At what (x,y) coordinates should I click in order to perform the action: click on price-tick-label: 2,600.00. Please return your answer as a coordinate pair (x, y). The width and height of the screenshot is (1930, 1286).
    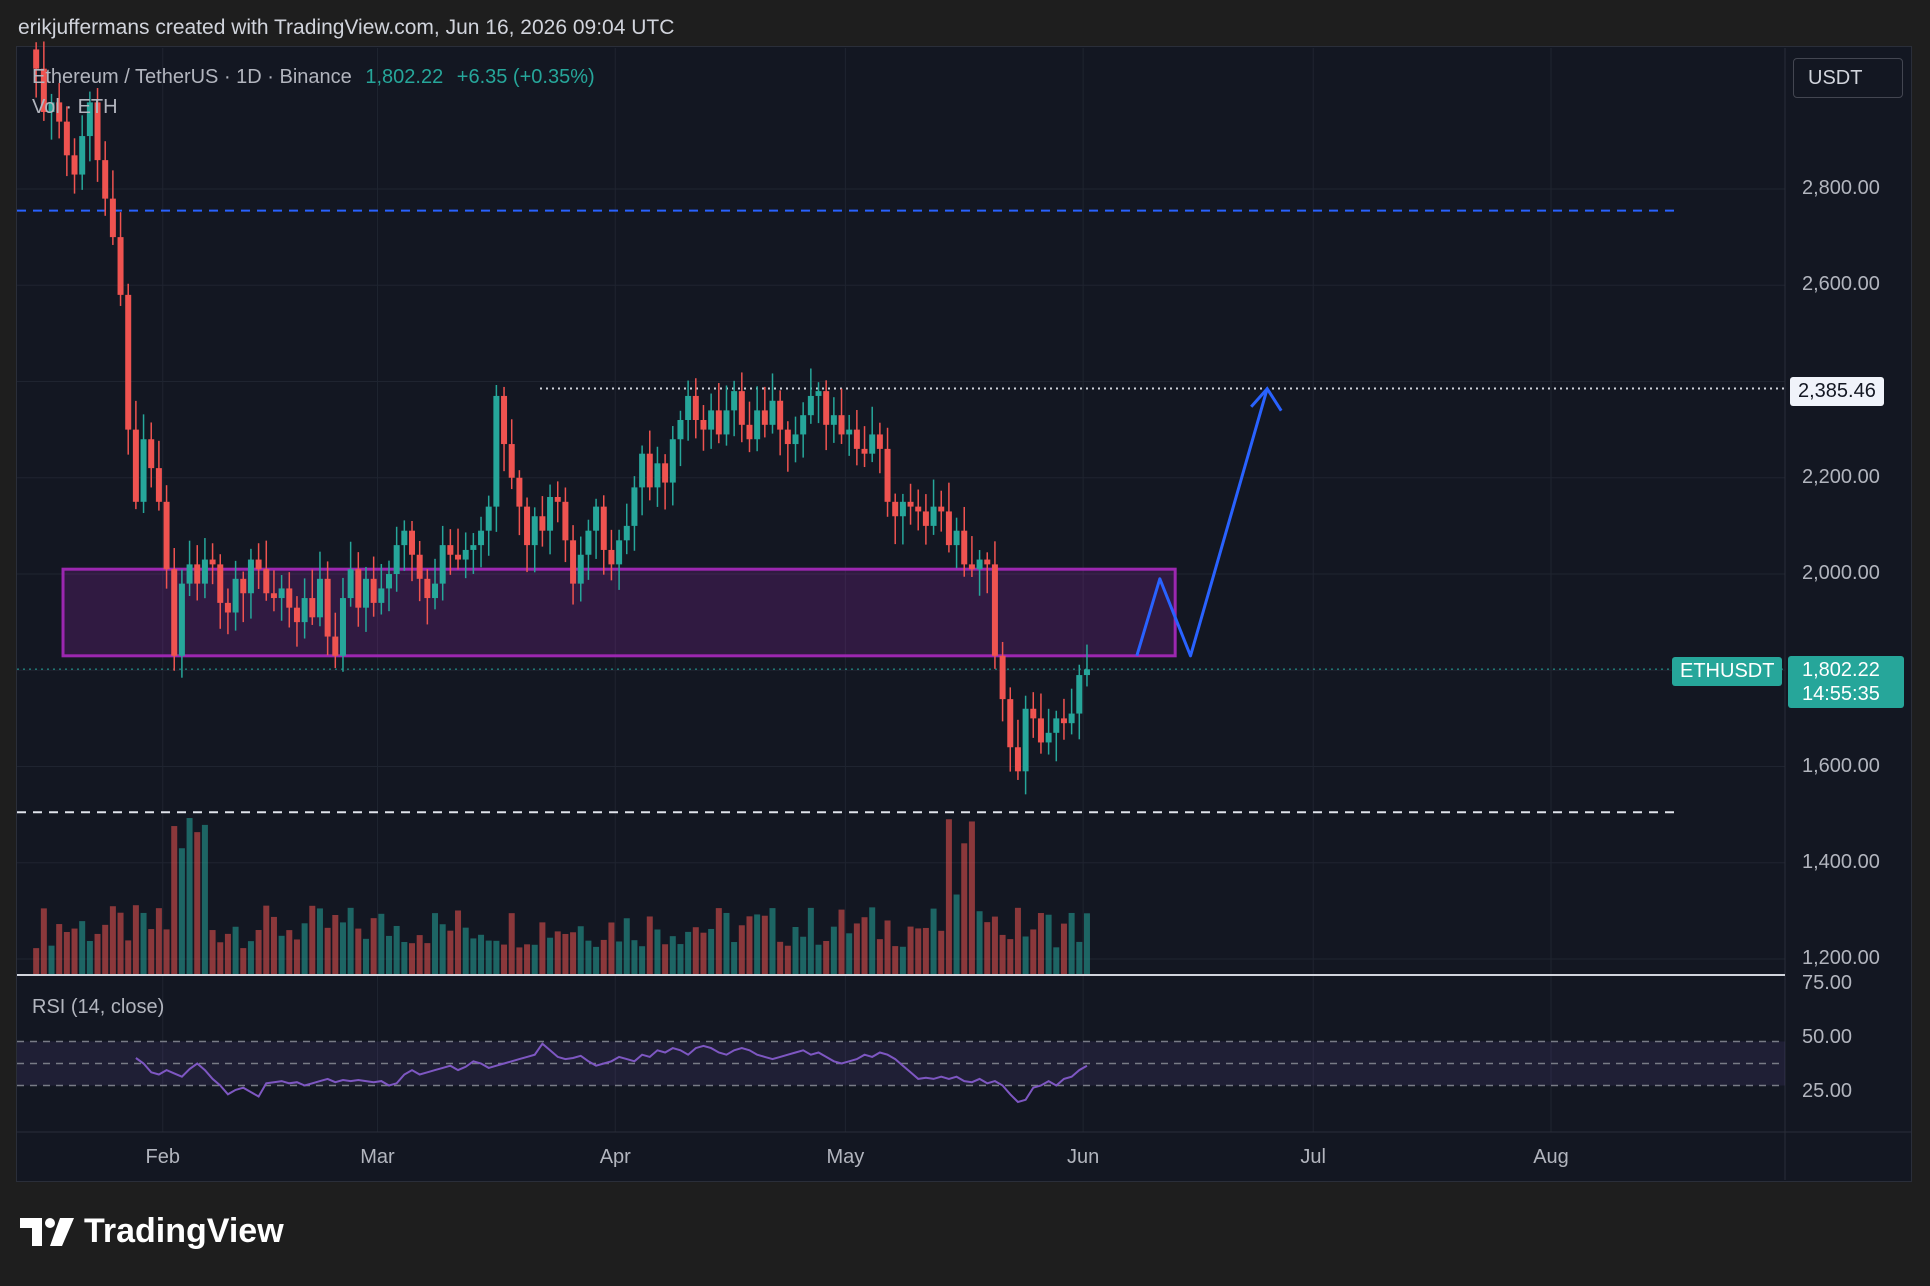
    Looking at the image, I should click on (1841, 284).